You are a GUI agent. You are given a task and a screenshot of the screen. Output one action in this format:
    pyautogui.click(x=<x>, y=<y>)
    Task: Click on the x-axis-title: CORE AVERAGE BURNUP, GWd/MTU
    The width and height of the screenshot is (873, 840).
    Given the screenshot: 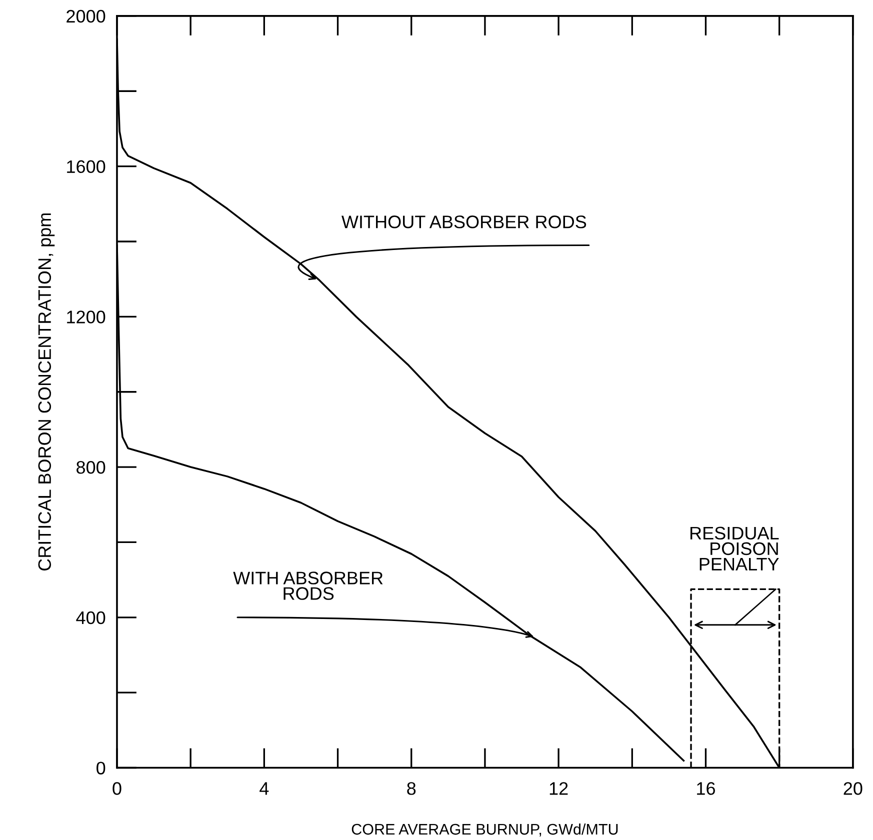 What is the action you would take?
    pyautogui.click(x=485, y=830)
    